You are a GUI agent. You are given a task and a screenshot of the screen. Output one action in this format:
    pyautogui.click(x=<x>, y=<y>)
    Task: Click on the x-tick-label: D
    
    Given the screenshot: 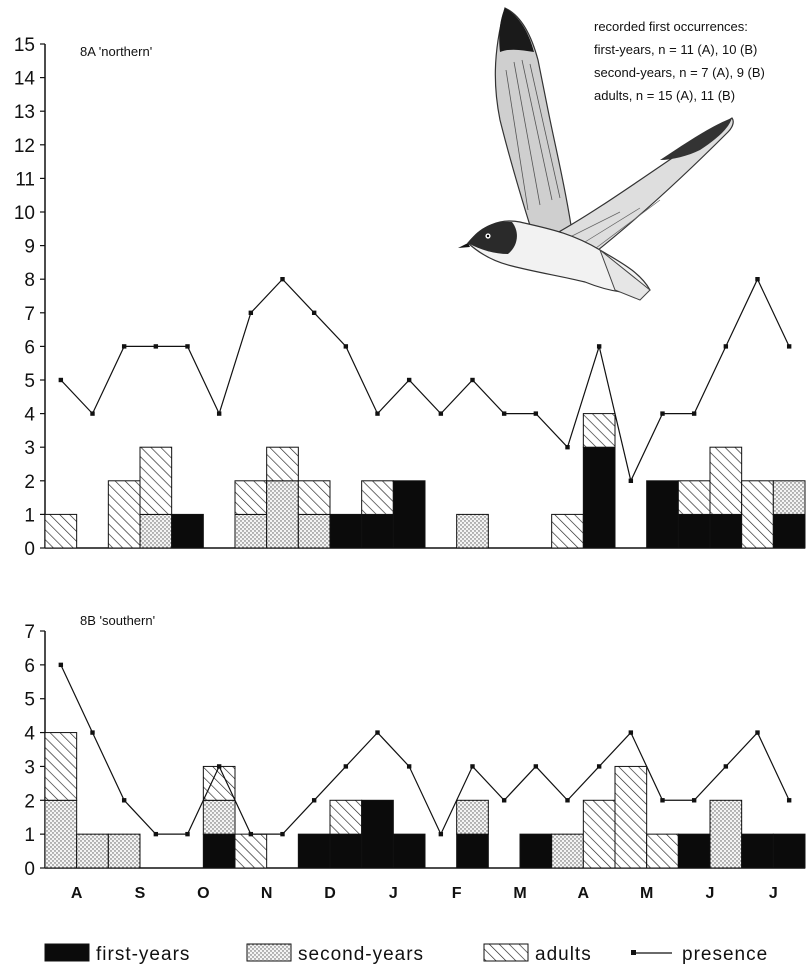 What is the action you would take?
    pyautogui.click(x=330, y=893)
    